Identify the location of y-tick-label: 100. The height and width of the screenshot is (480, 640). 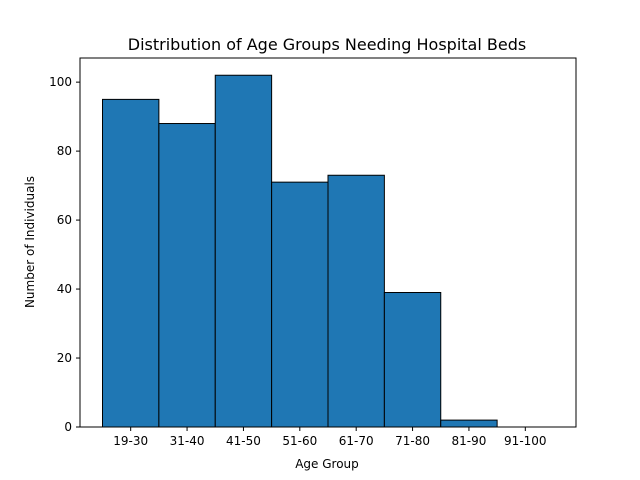
(60, 82).